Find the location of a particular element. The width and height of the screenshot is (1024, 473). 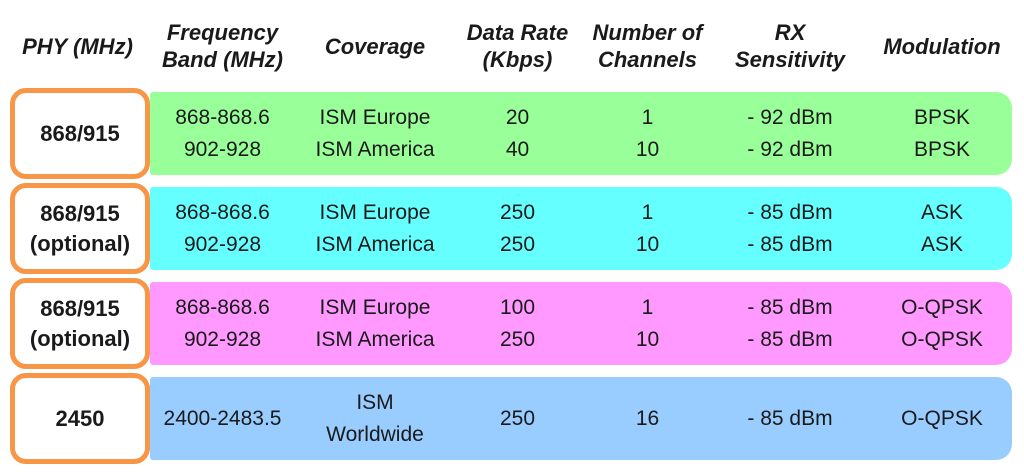

cell-line: 40 is located at coordinates (517, 149).